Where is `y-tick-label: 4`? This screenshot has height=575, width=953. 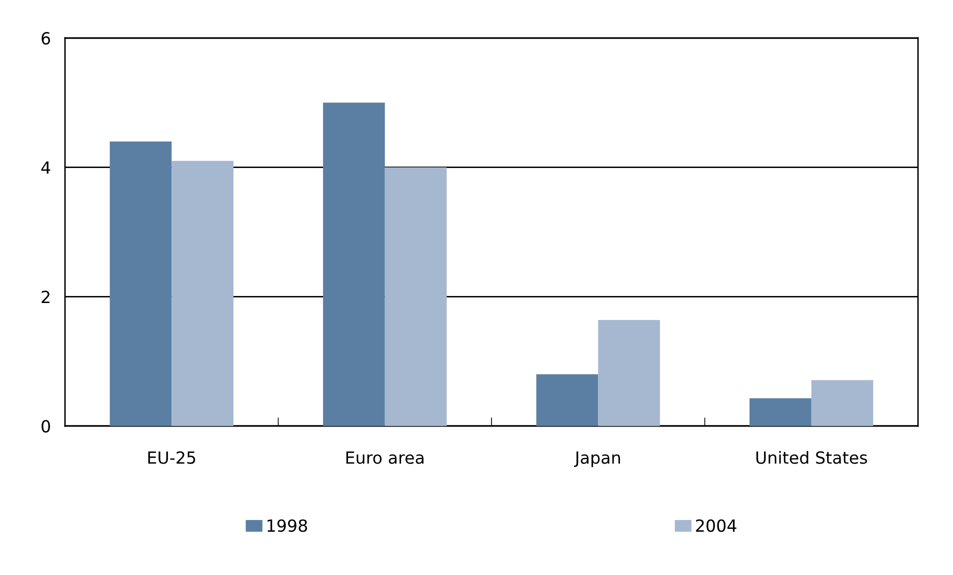
y-tick-label: 4 is located at coordinates (45, 168).